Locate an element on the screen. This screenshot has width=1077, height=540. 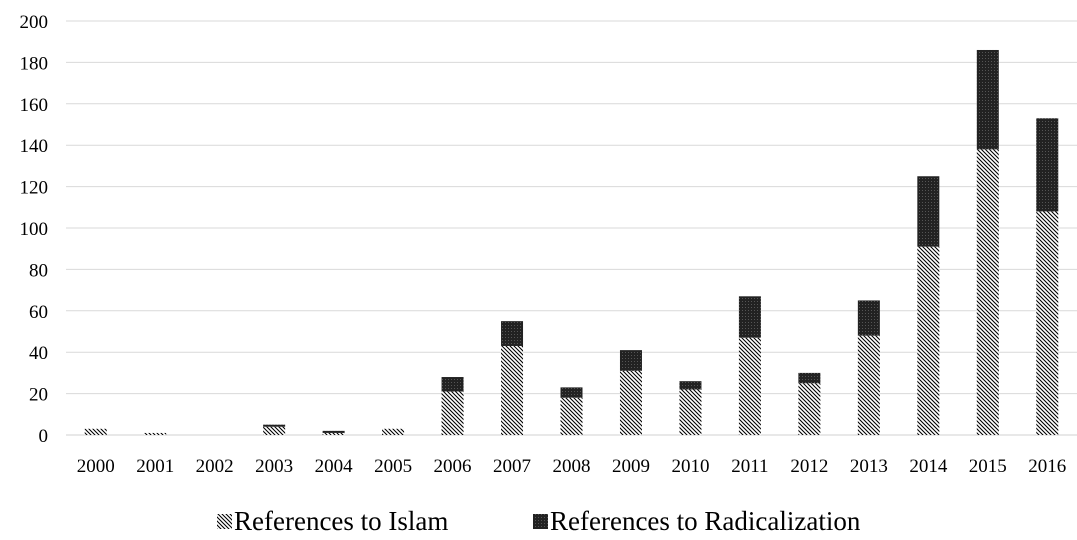
legend-swatch-radicalization is located at coordinates (540, 521).